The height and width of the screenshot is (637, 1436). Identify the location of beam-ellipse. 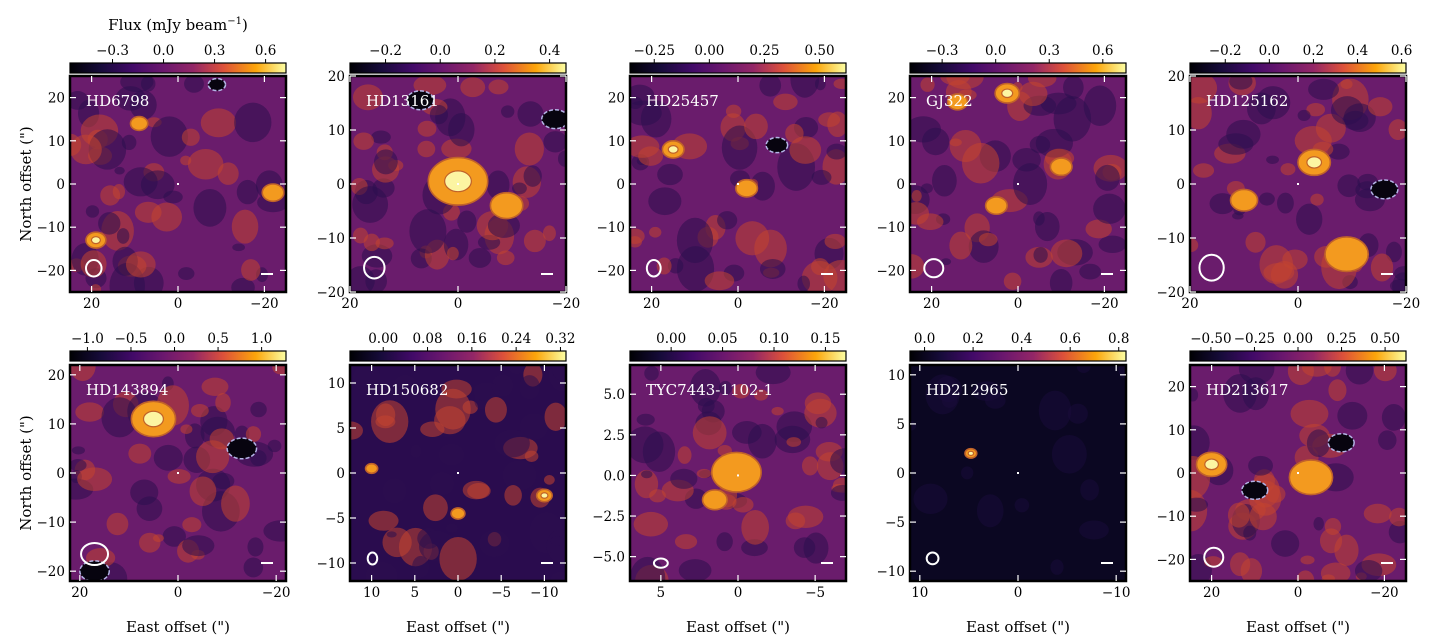
(1214, 557).